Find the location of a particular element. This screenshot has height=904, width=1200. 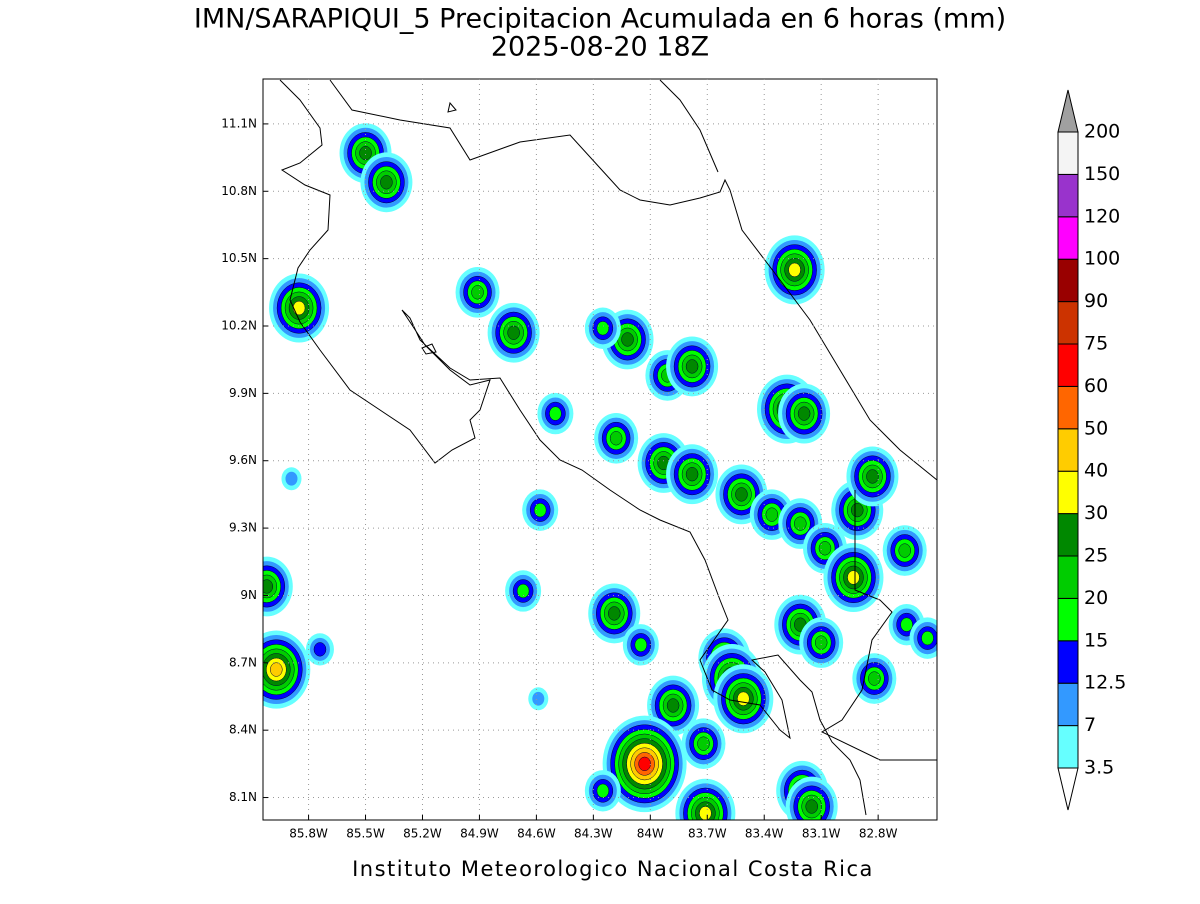

colorbar-label: 30 is located at coordinates (1096, 513).